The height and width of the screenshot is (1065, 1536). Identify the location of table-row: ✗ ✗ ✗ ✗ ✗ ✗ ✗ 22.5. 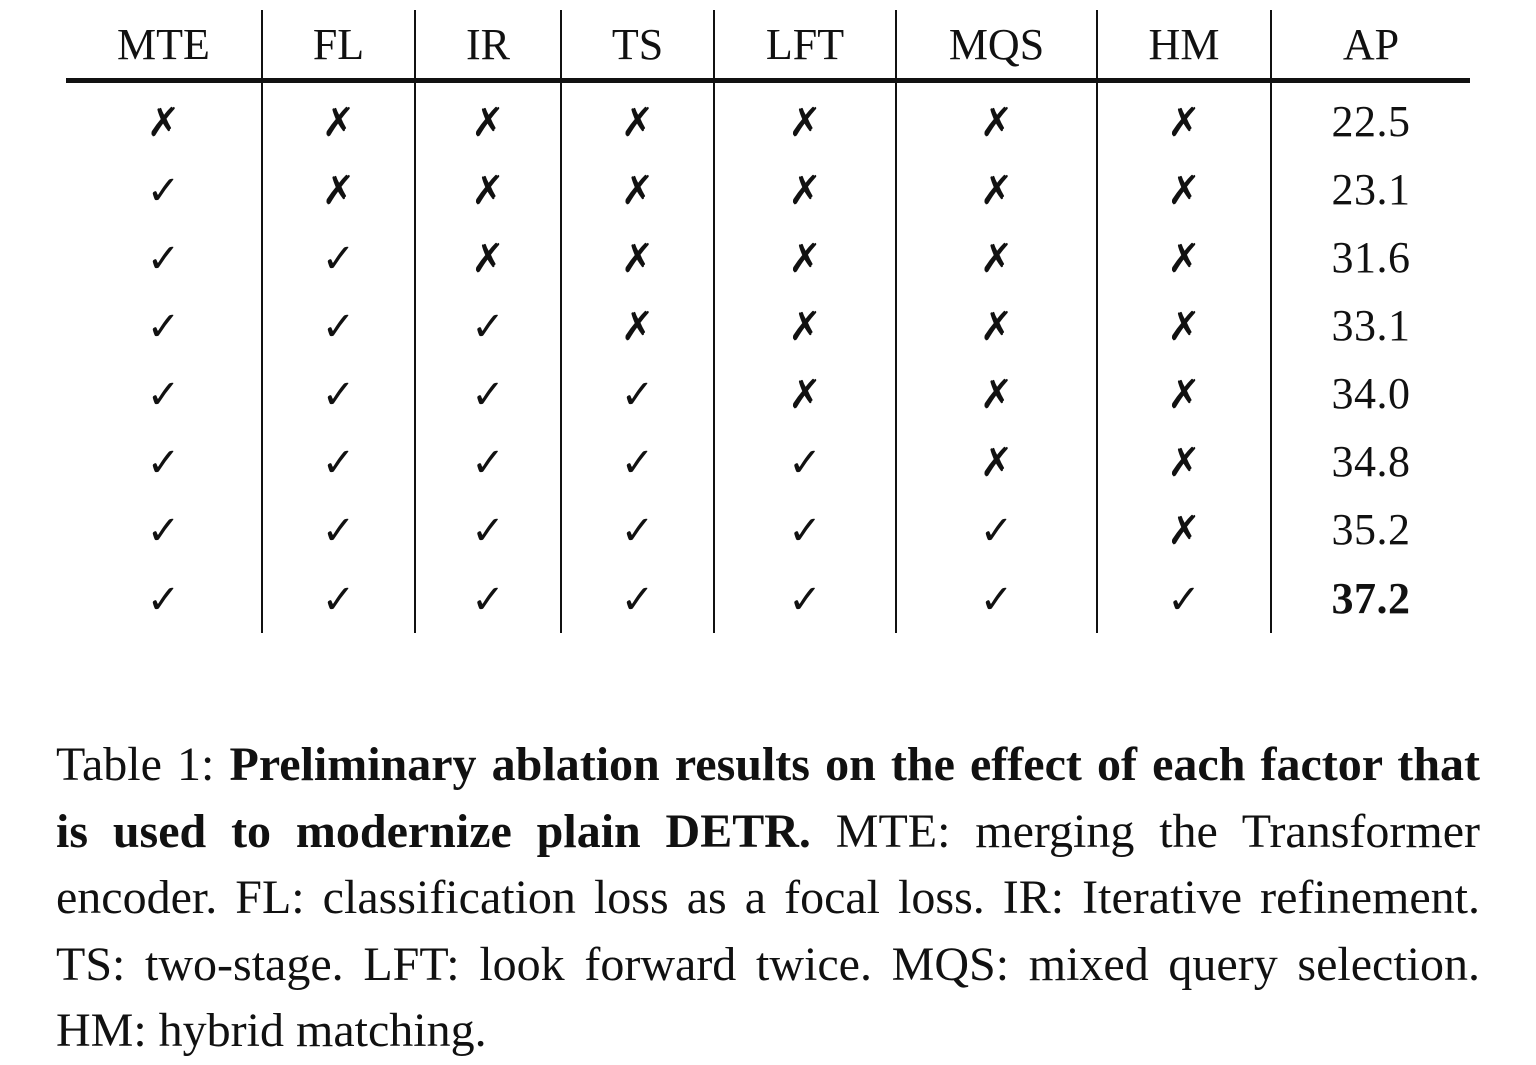
(768, 118).